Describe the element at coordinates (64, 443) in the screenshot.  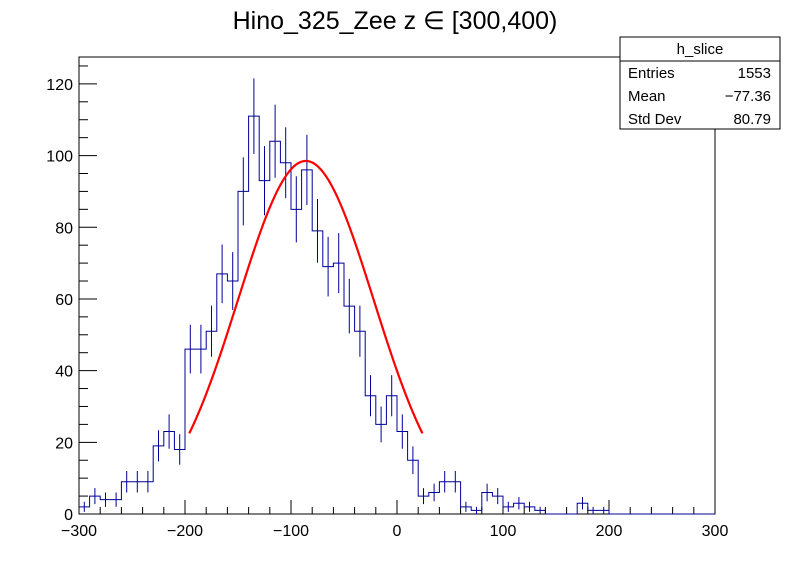
I see `y-tick-label: 20` at that location.